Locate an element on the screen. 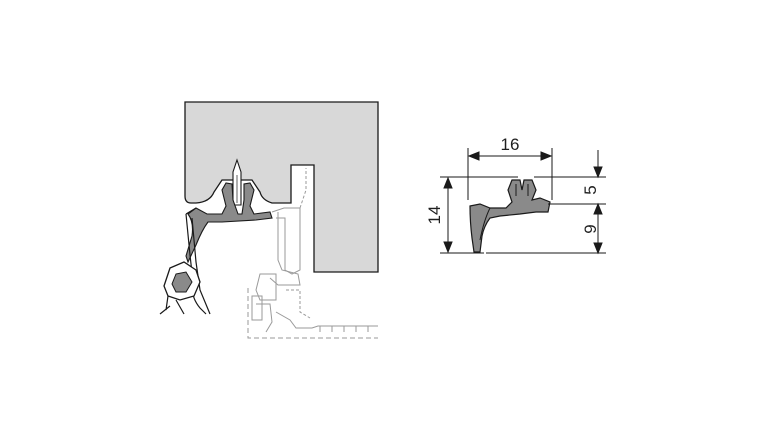  dimension-width is located at coordinates (510, 174).